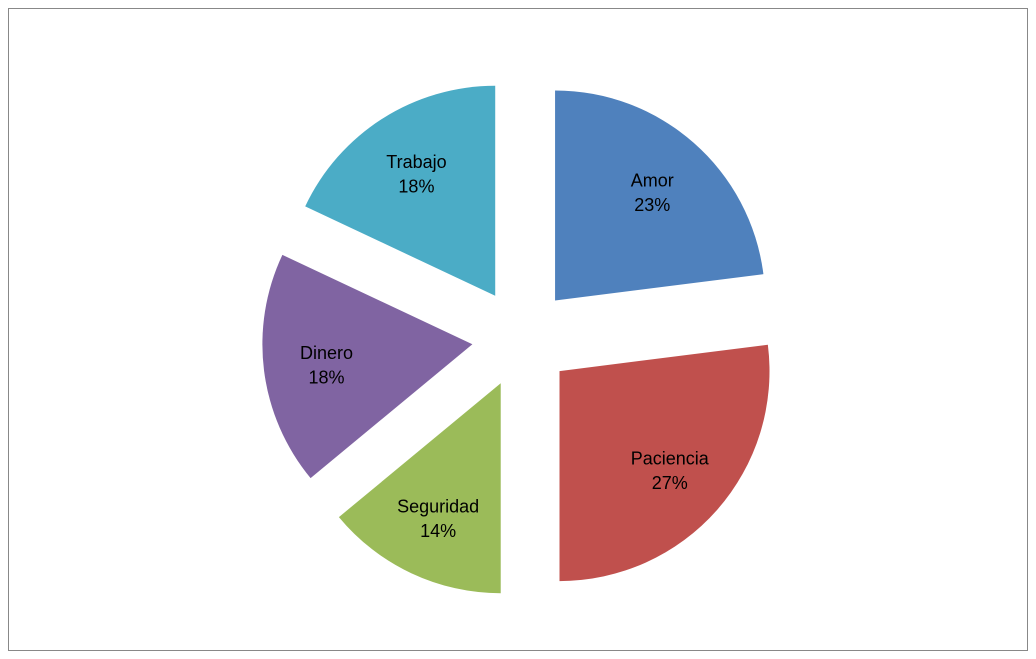 Image resolution: width=1036 pixels, height=659 pixels. Describe the element at coordinates (652, 181) in the screenshot. I see `label-category: Amor` at that location.